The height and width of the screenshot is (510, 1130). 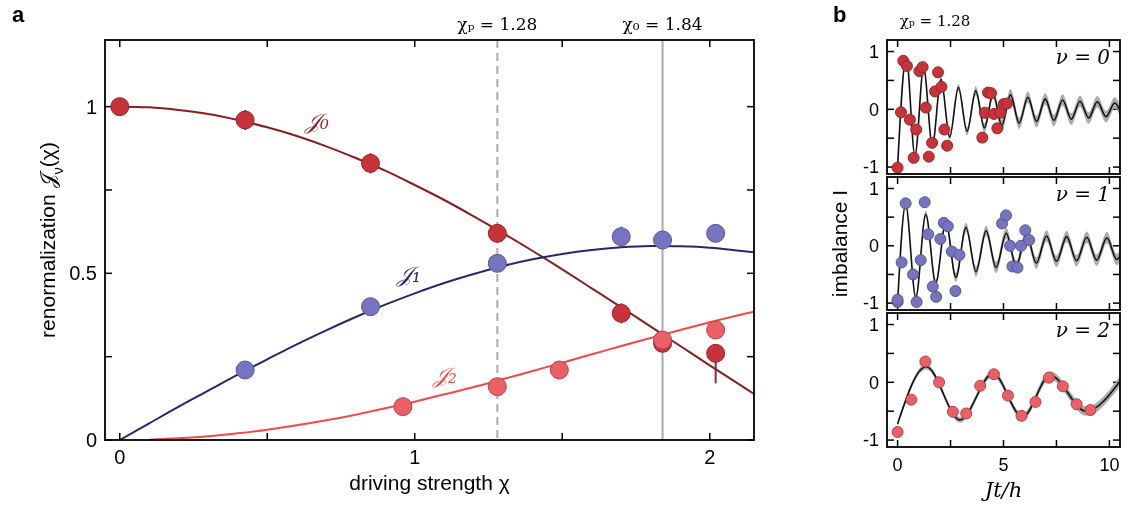 I want to click on ref-line-label: χ₀ = 1.84, so click(x=662, y=24).